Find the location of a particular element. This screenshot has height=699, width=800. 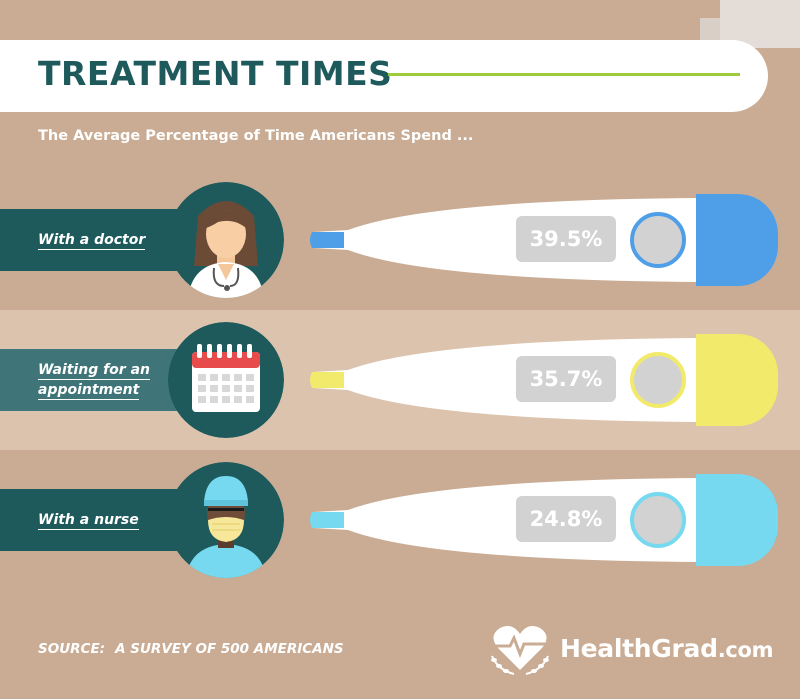

percent-value: 39.5% is located at coordinates (566, 239).